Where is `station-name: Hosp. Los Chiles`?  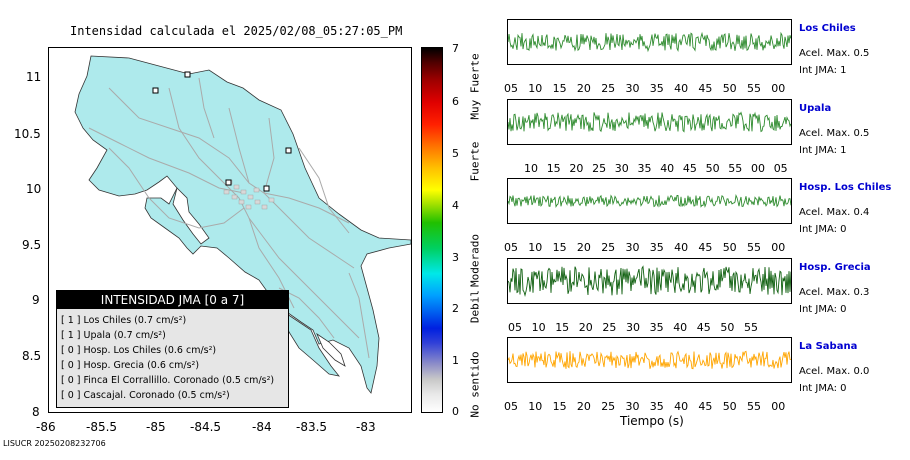
station-name: Hosp. Los Chiles is located at coordinates (845, 187).